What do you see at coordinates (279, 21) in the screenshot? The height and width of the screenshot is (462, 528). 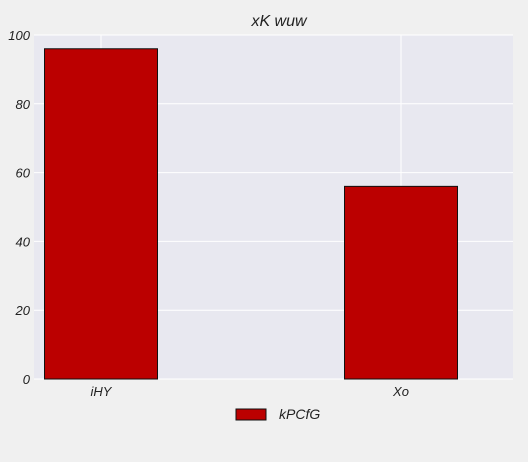 I see `chart-title: xK wuw` at bounding box center [279, 21].